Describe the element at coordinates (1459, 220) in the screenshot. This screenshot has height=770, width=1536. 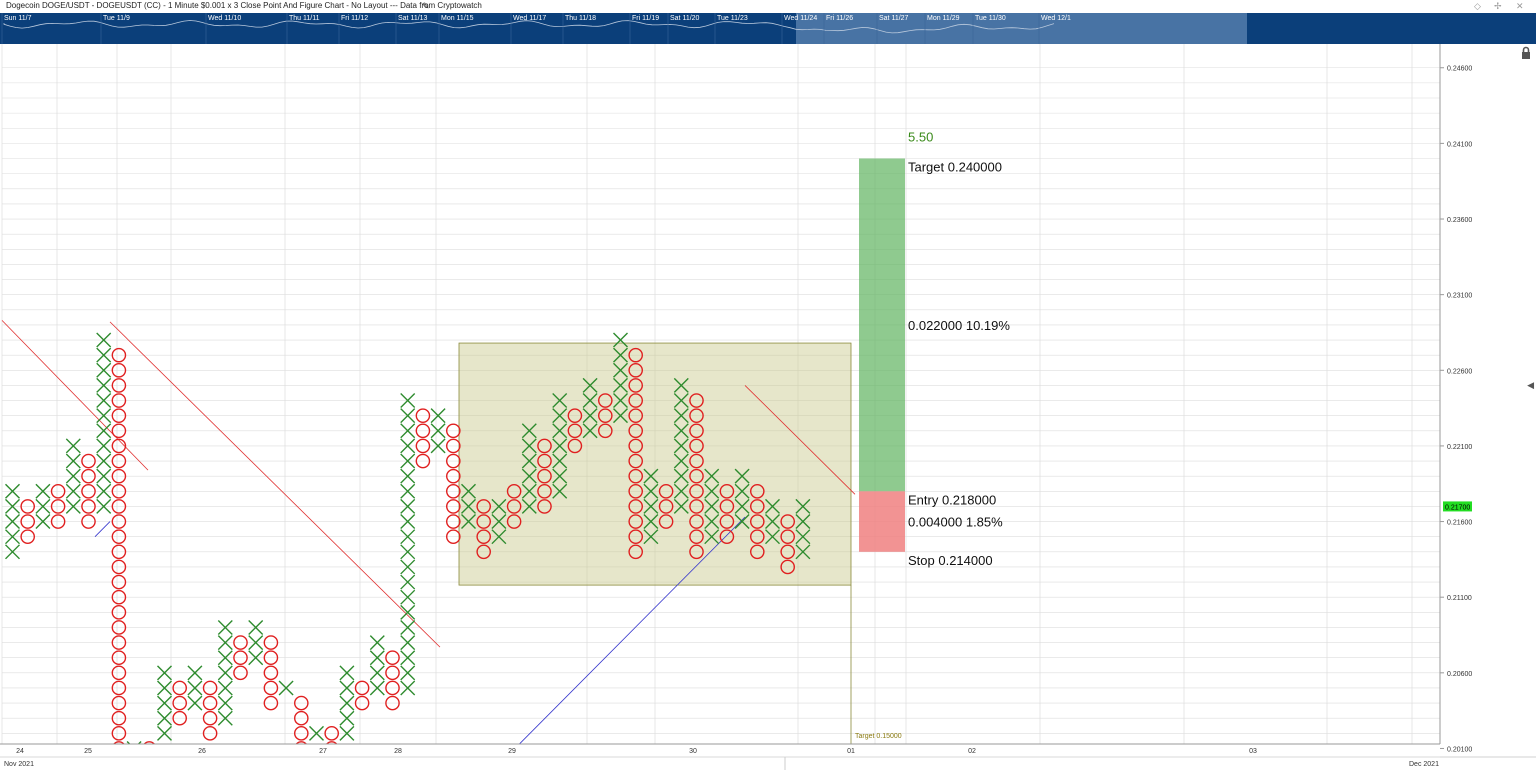
I see `y-tick-label: 0.23600` at that location.